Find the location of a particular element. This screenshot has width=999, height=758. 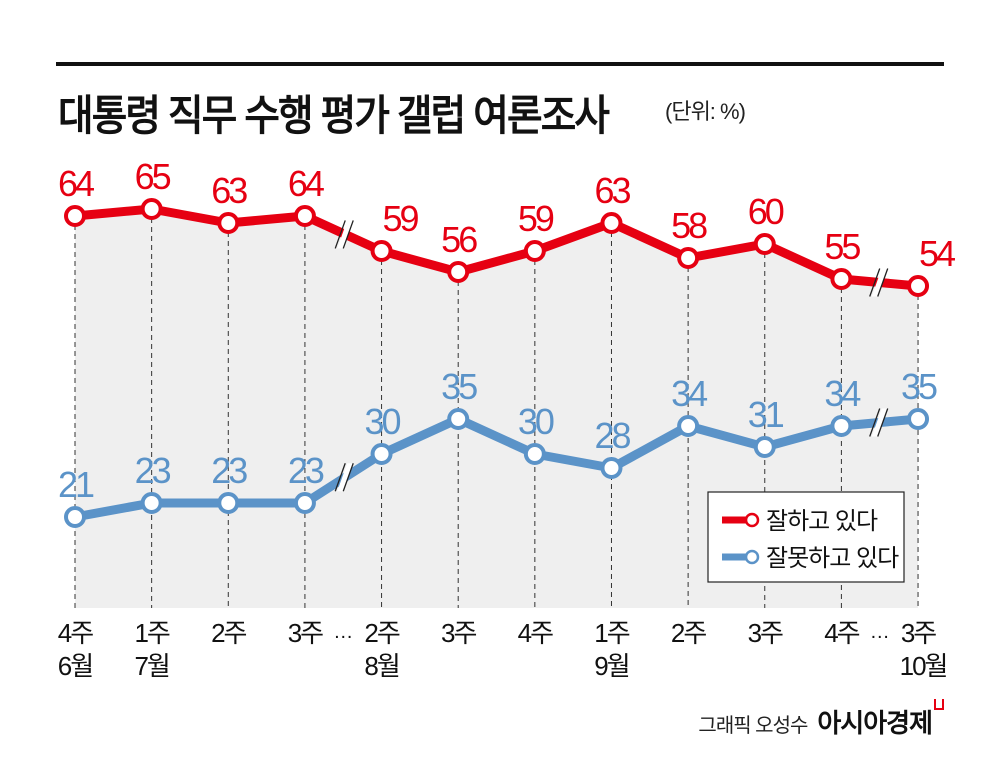

legend-label: 잘하고 있다 is located at coordinates (822, 521).